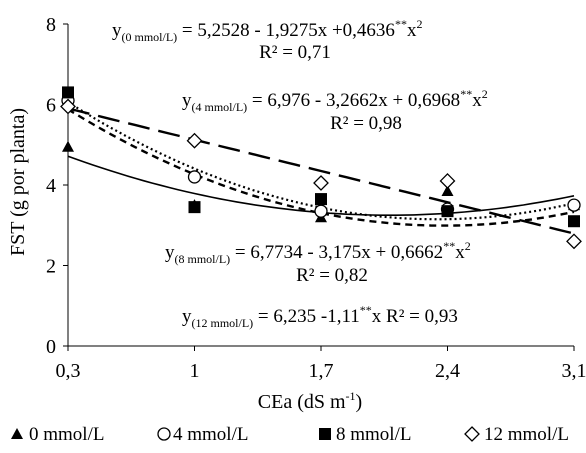 The height and width of the screenshot is (453, 586). I want to click on y-tick-label: 4, so click(51, 186).